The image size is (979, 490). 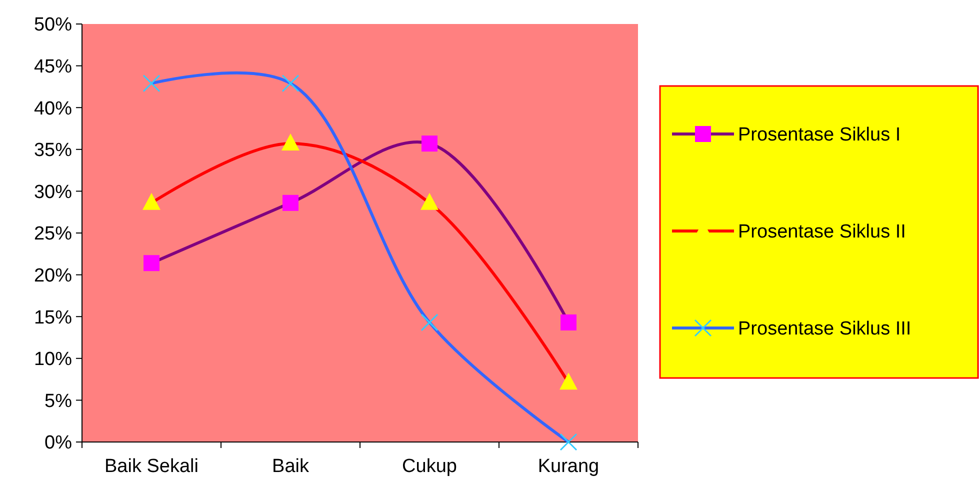 What do you see at coordinates (58, 443) in the screenshot?
I see `y-tick-label: 0%` at bounding box center [58, 443].